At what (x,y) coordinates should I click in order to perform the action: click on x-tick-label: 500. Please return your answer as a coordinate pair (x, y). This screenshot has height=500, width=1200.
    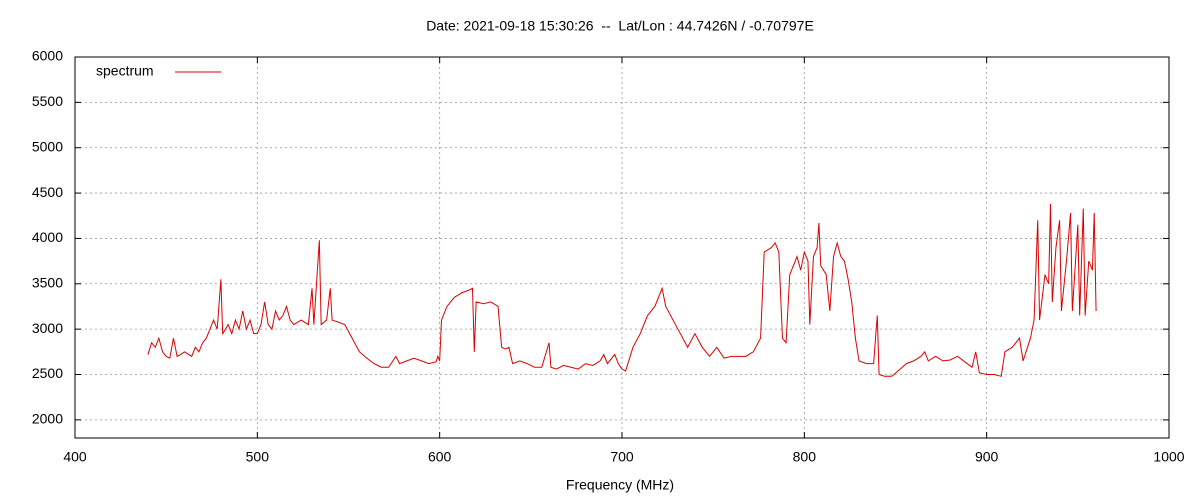
    Looking at the image, I should click on (258, 457).